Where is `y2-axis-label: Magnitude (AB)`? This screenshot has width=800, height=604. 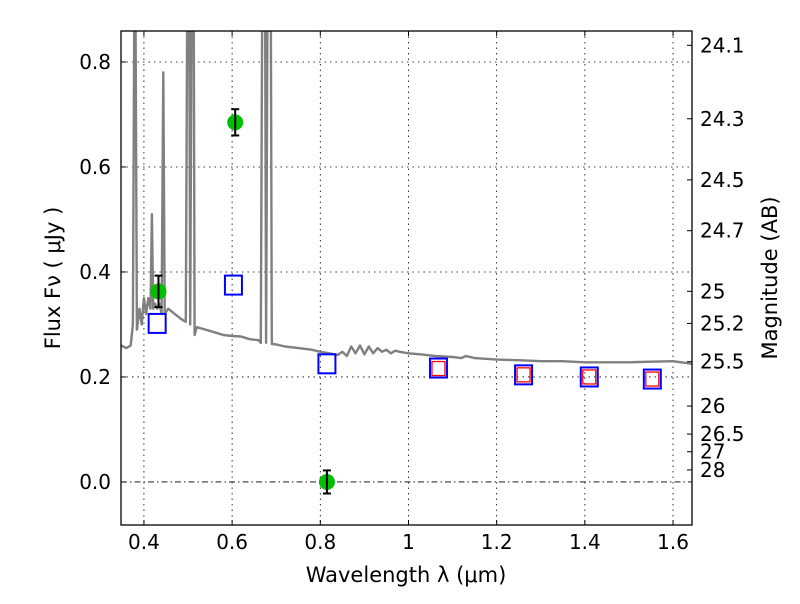 y2-axis-label: Magnitude (AB) is located at coordinates (770, 277).